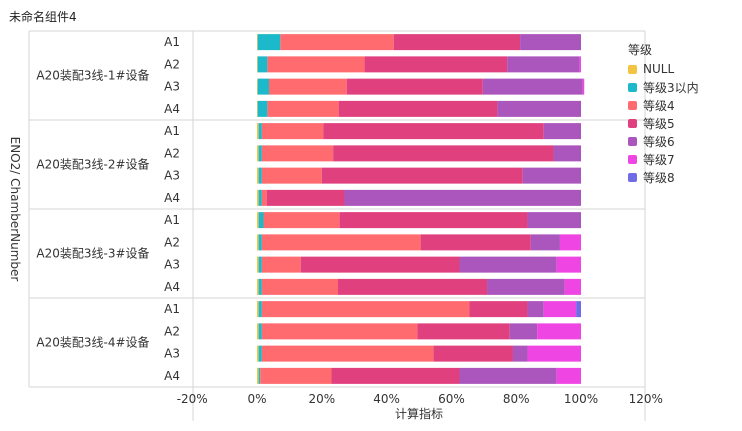 The height and width of the screenshot is (431, 742). Describe the element at coordinates (659, 177) in the screenshot. I see `legend-label: 等级8` at that location.